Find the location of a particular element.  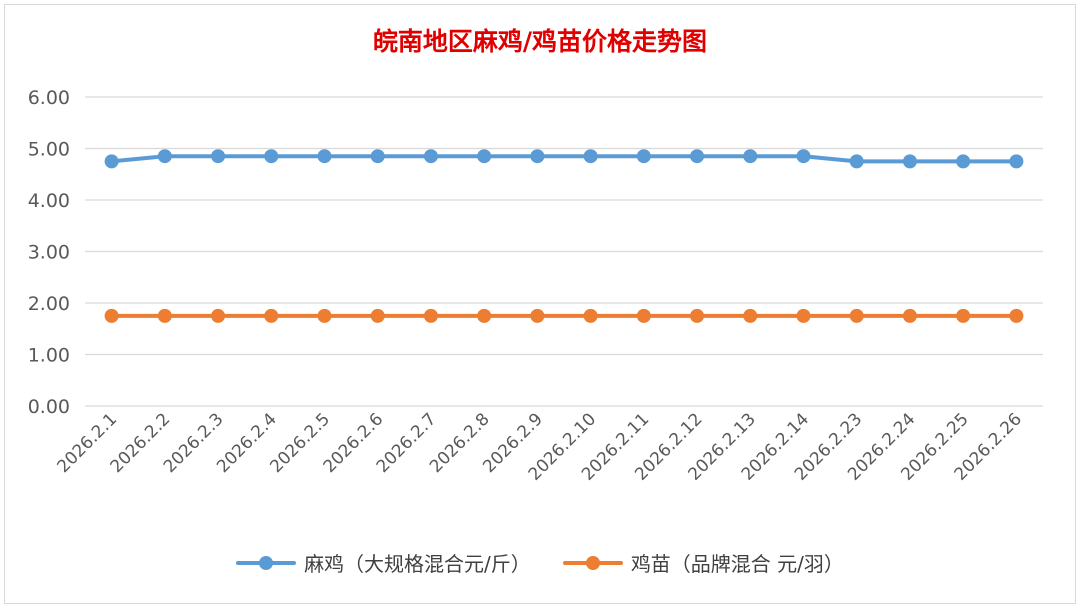

y-tick-label: 0.00 is located at coordinates (49, 407).